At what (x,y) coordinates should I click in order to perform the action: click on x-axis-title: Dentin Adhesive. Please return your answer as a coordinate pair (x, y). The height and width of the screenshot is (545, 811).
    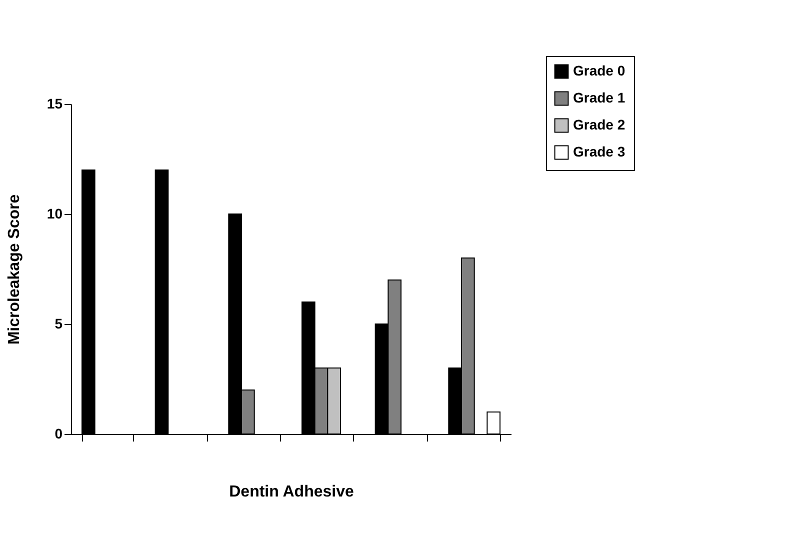
    Looking at the image, I should click on (291, 492).